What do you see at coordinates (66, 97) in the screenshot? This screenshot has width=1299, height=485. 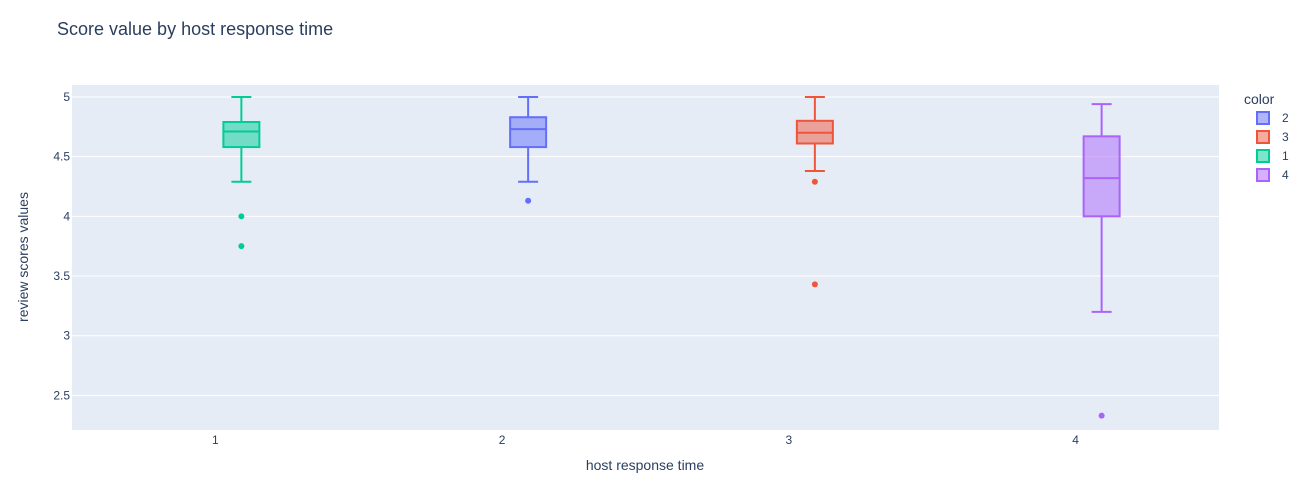 I see `y-tick-label: 5` at bounding box center [66, 97].